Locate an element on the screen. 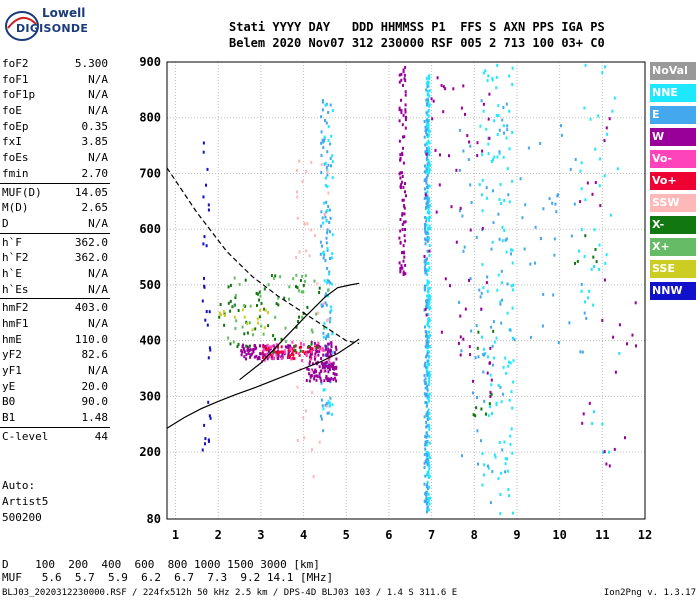  y-tick-label: 300 is located at coordinates (150, 396).